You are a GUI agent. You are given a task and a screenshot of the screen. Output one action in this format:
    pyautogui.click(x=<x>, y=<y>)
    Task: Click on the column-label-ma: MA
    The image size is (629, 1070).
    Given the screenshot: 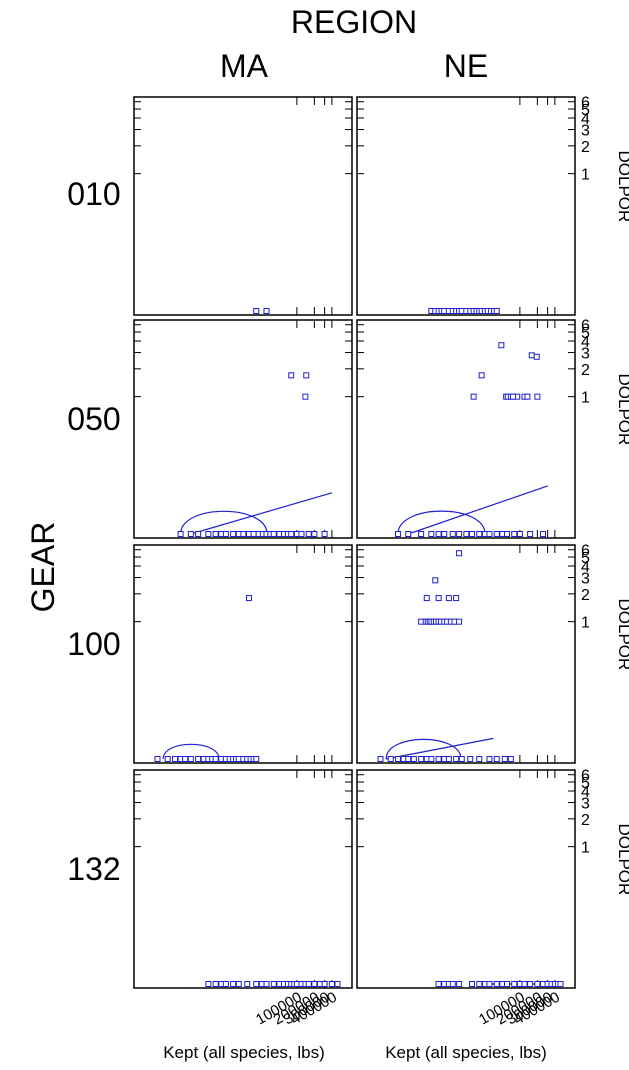 What is the action you would take?
    pyautogui.click(x=244, y=66)
    